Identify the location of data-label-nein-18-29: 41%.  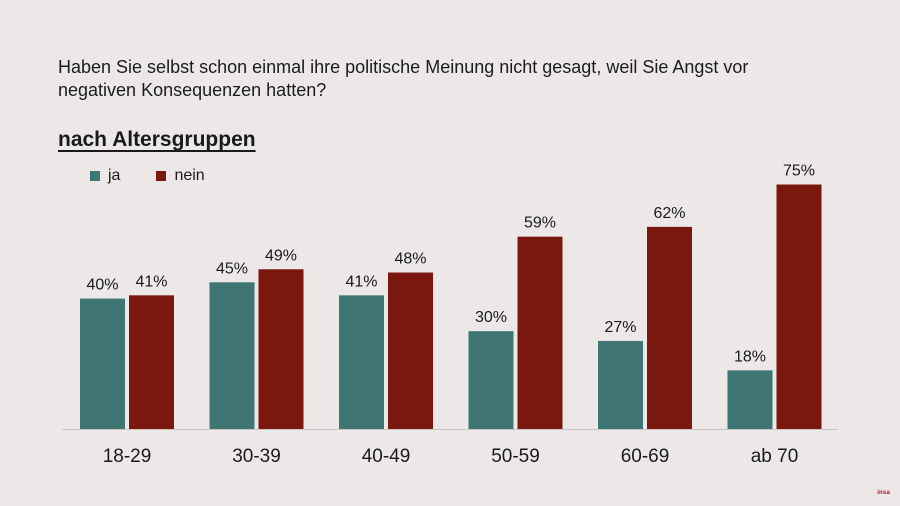
(151, 281).